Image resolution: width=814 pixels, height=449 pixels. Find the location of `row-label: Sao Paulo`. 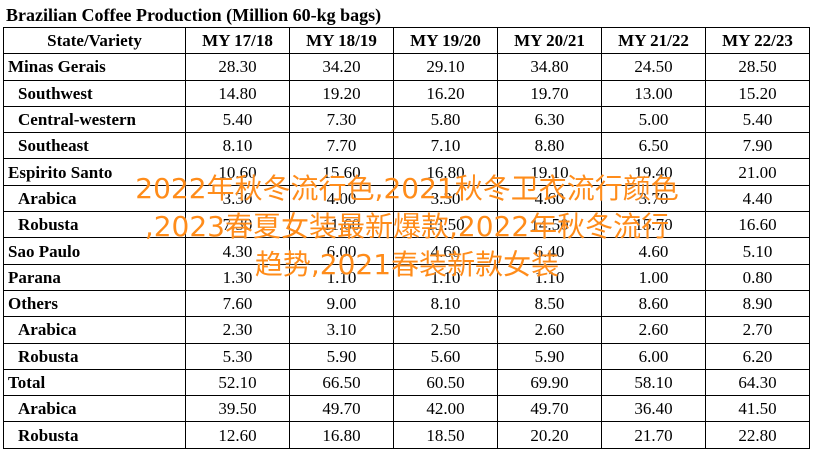

row-label: Sao Paulo is located at coordinates (94, 251).